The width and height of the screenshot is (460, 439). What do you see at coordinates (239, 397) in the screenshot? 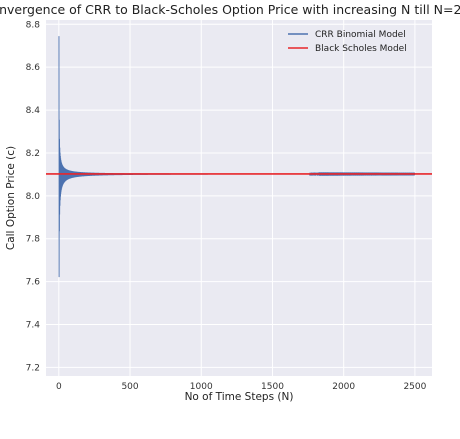
I see `x-axis-label: No of Time Steps (N)` at bounding box center [239, 397].